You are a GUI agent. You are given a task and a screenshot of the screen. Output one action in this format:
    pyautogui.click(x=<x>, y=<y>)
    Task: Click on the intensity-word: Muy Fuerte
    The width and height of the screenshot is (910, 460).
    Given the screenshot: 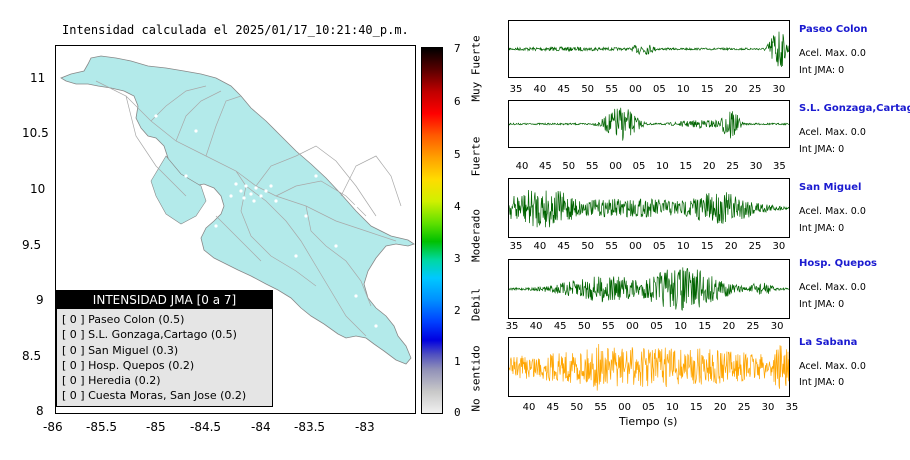 What is the action you would take?
    pyautogui.click(x=476, y=68)
    